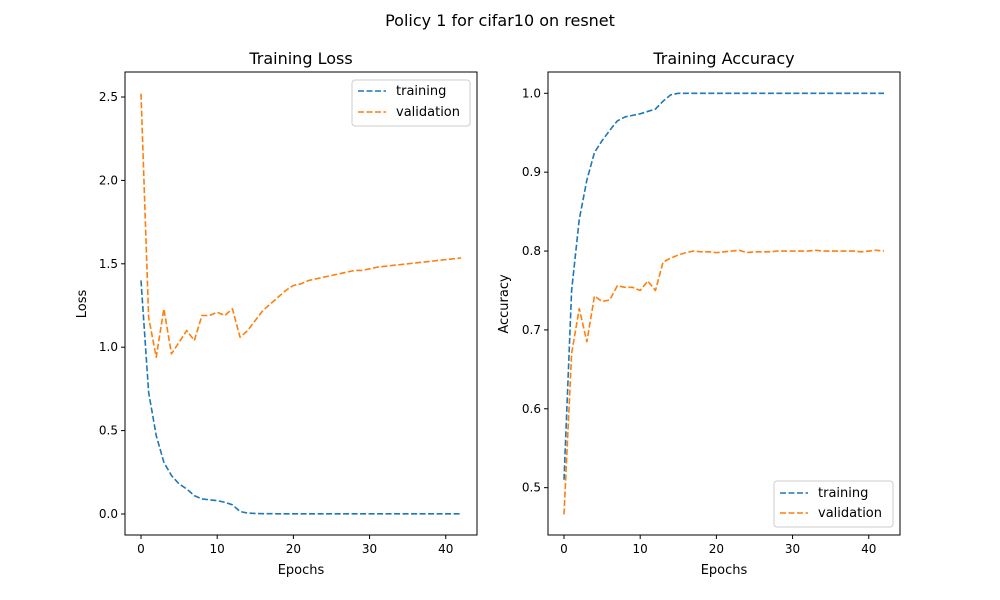 The height and width of the screenshot is (600, 1000). Describe the element at coordinates (868, 549) in the screenshot. I see `accuracy-x-tick-label: 40` at that location.